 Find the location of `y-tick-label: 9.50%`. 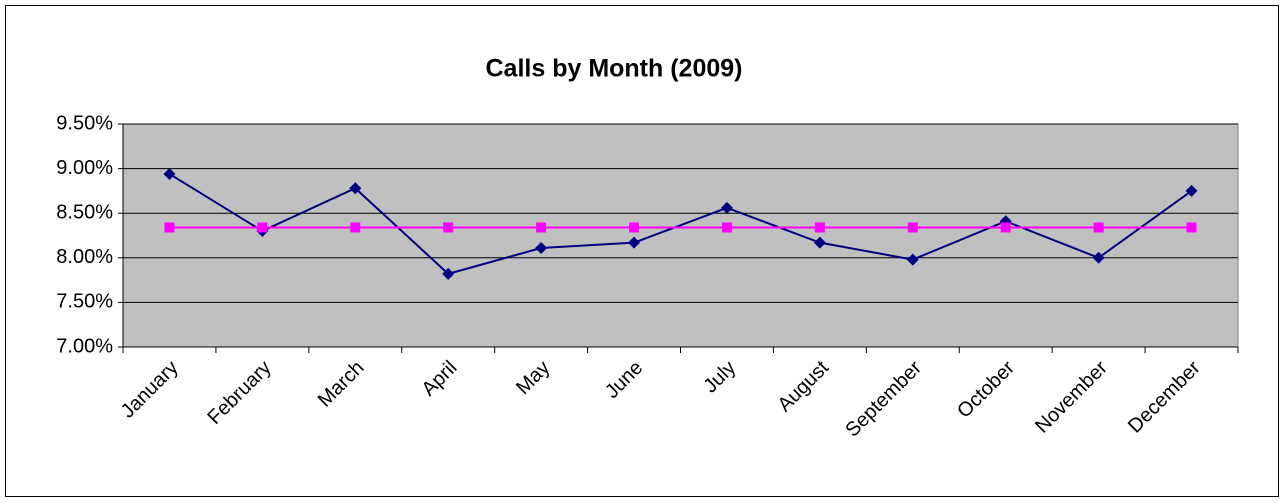

y-tick-label: 9.50% is located at coordinates (84, 123).